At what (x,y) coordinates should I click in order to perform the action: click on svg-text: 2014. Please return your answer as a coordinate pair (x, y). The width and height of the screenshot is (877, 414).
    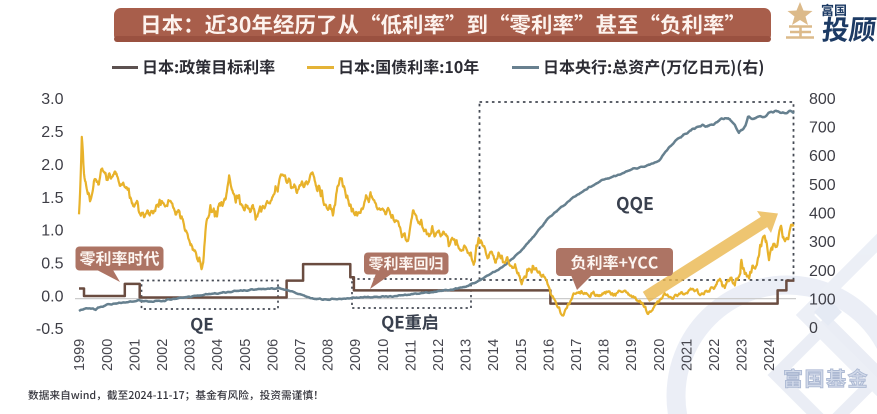
    Looking at the image, I should click on (494, 355).